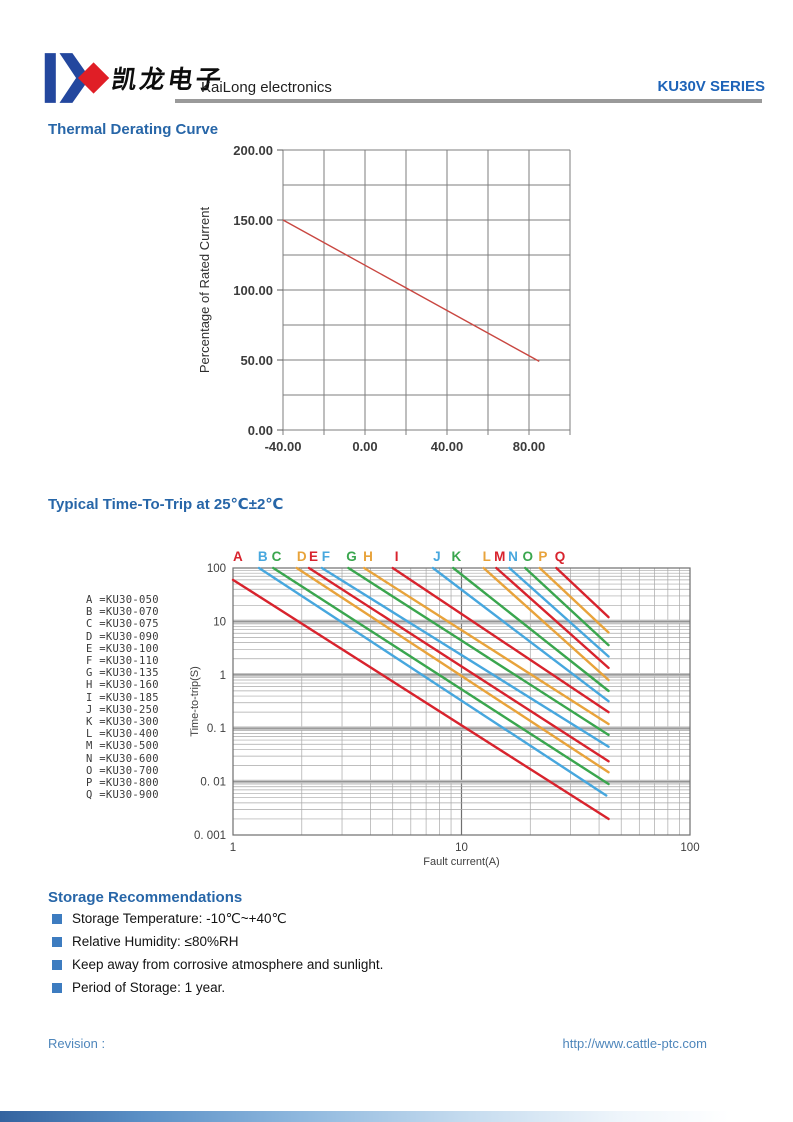 This screenshot has width=793, height=1122. I want to click on curve-label-O: O, so click(528, 556).